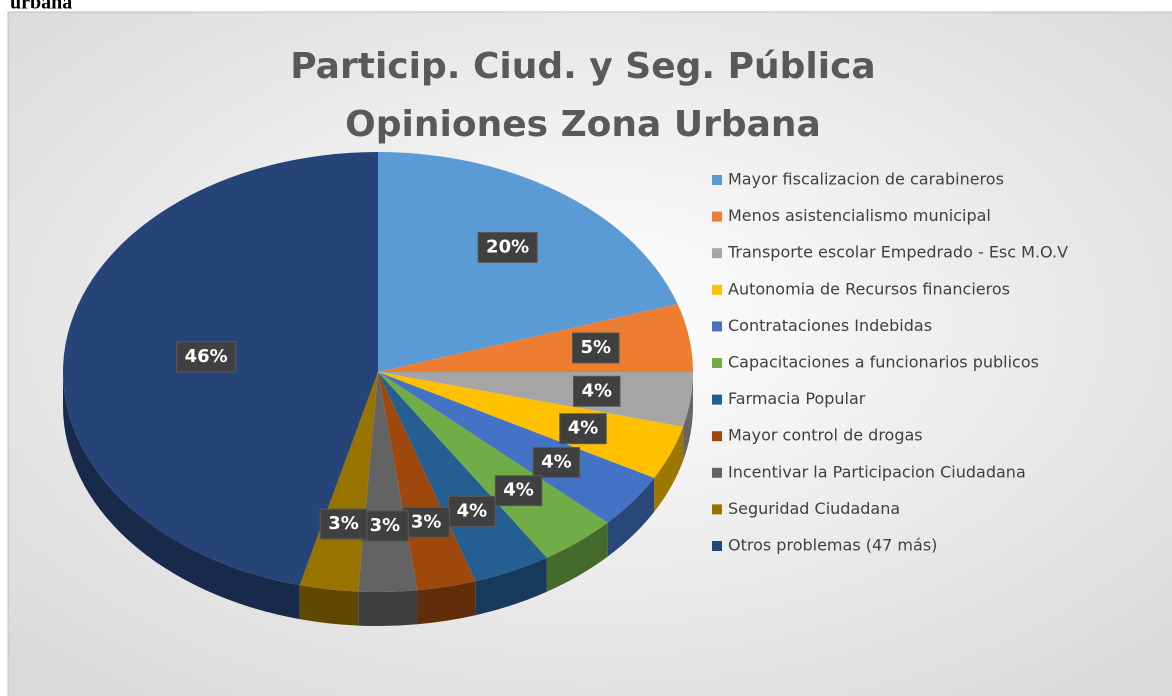 Image resolution: width=1172 pixels, height=696 pixels. I want to click on legend-label: Autonomia de Recursos financieros, so click(869, 288).